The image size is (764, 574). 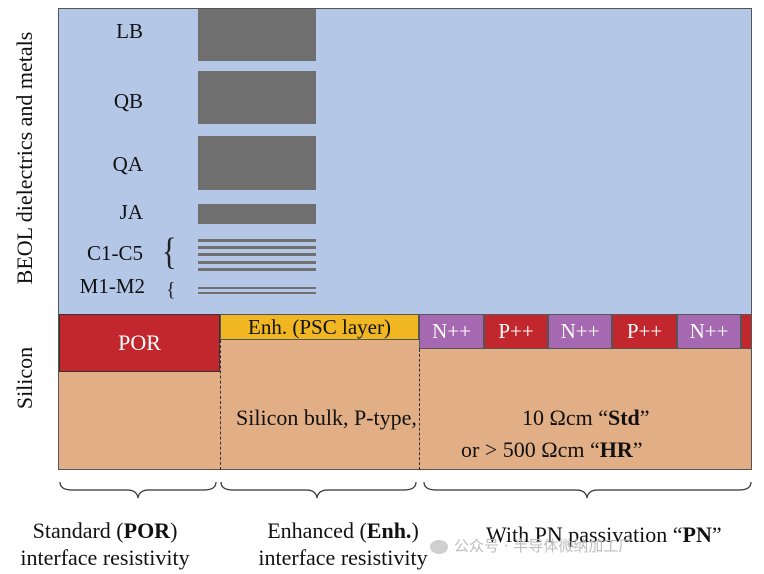 I want to click on divider-por-enh, so click(x=220, y=405).